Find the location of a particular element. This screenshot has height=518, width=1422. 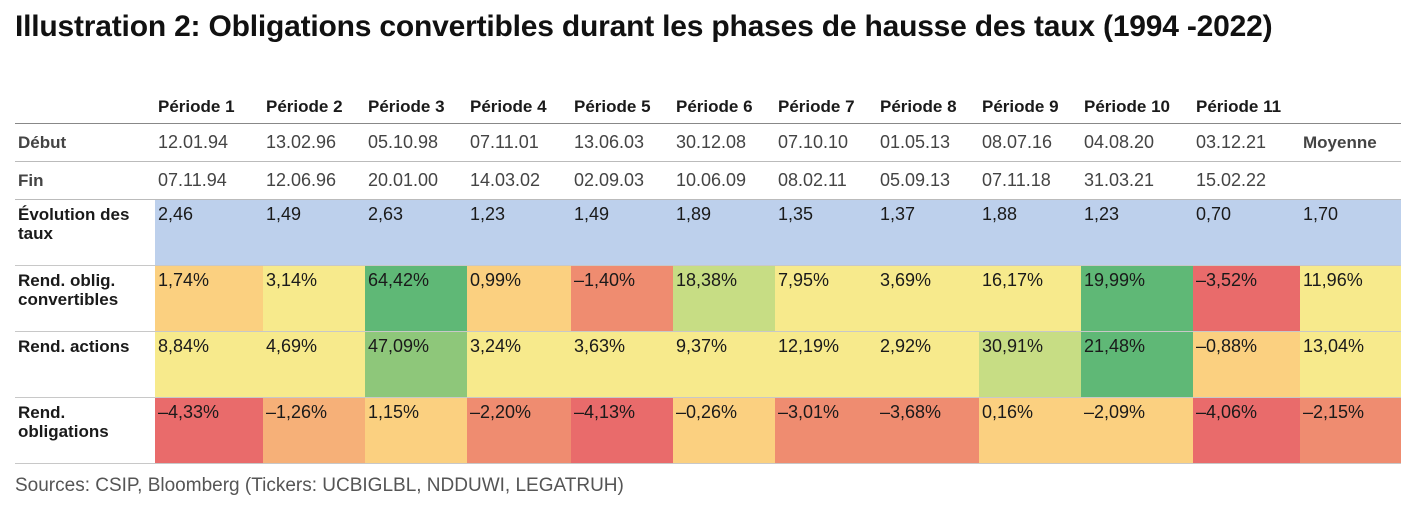

value-cell: 1,89 is located at coordinates (724, 232).